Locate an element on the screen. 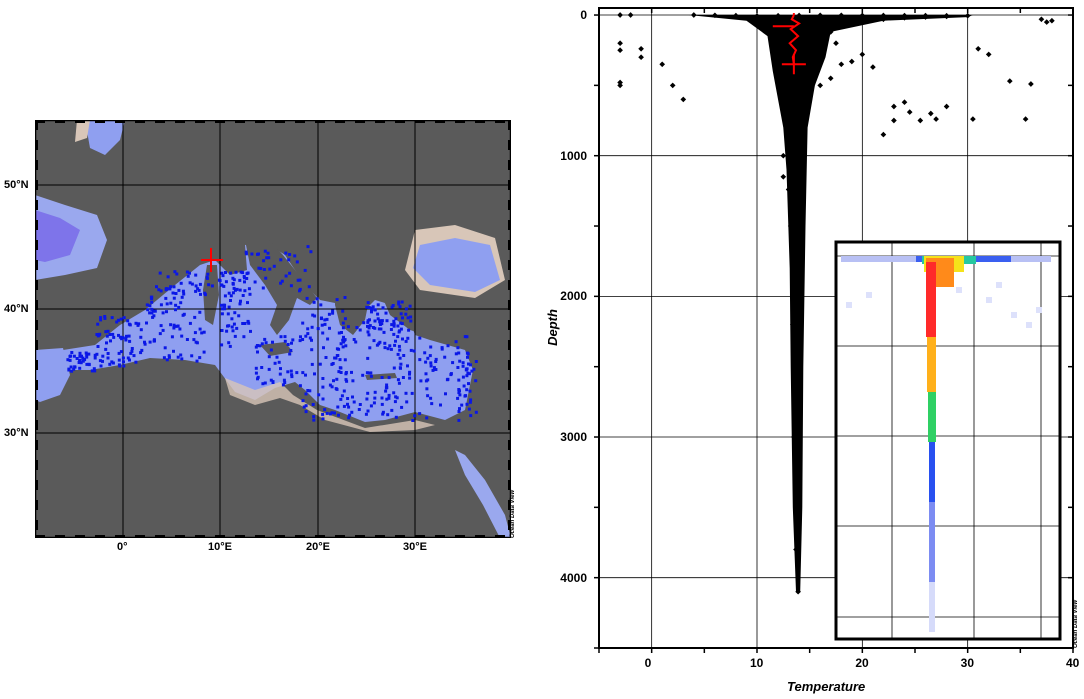  lon-label-30e: 30°E is located at coordinates (415, 547).